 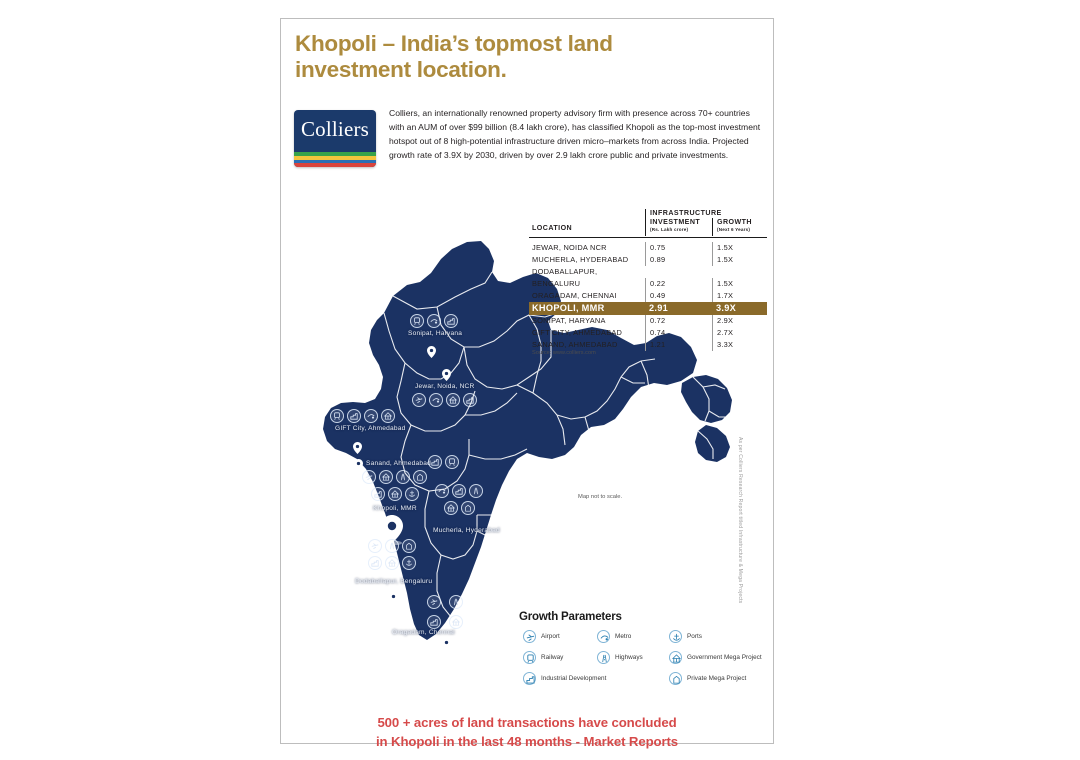 I want to click on header-growth-label: GROWTH, so click(x=735, y=222).